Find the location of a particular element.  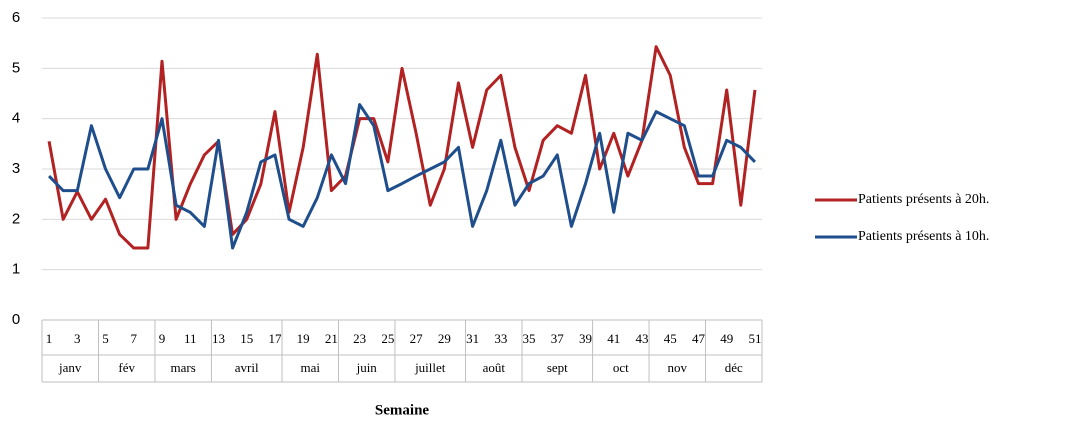

x-tick-label: 7 is located at coordinates (134, 338).